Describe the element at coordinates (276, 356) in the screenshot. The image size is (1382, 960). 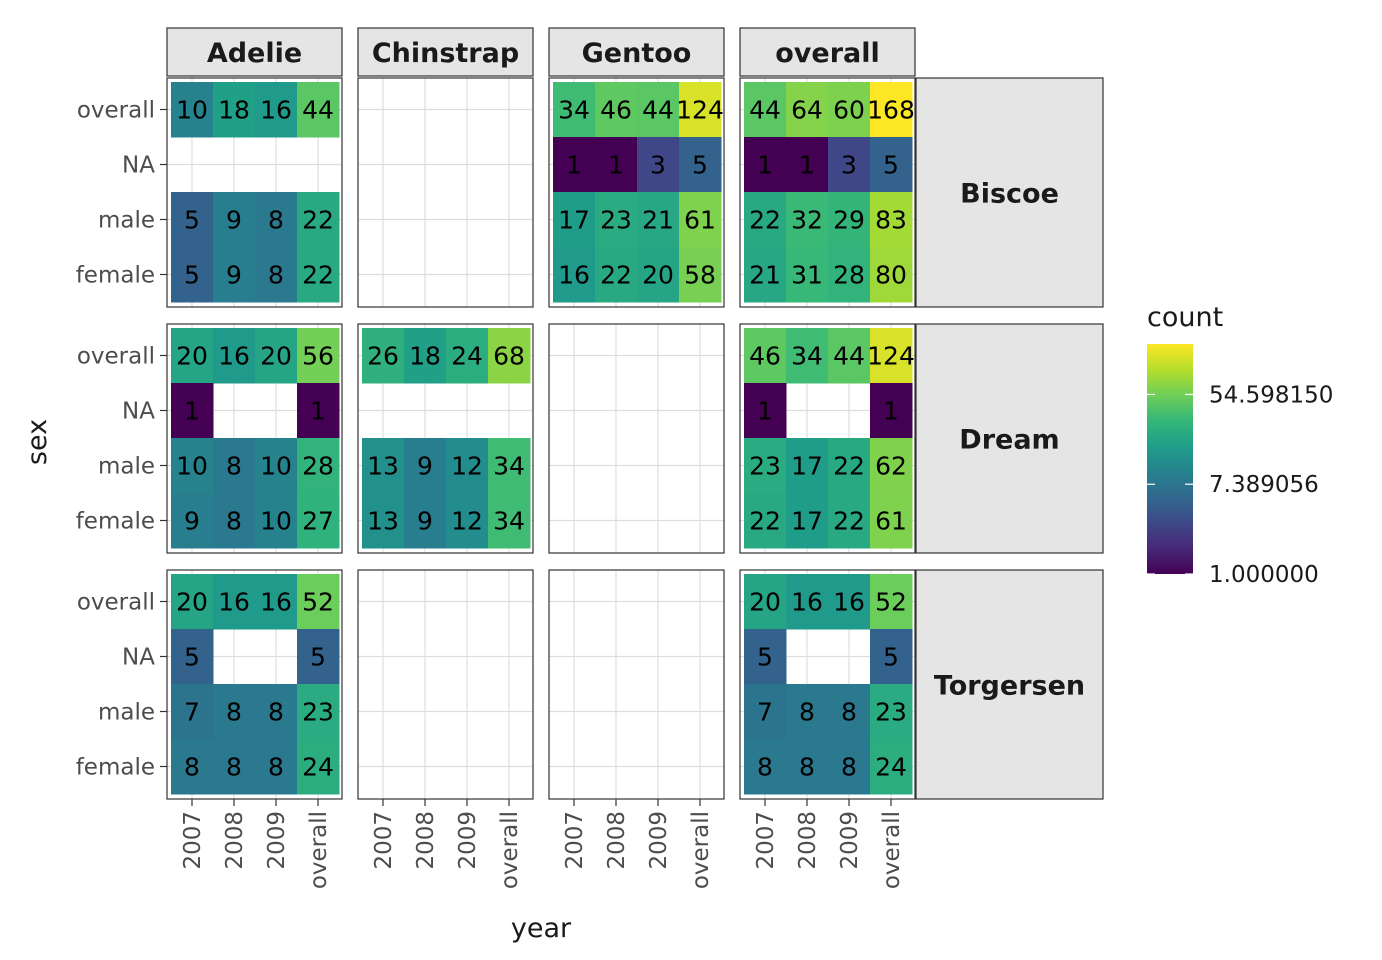
I see `cell-label: 20` at that location.